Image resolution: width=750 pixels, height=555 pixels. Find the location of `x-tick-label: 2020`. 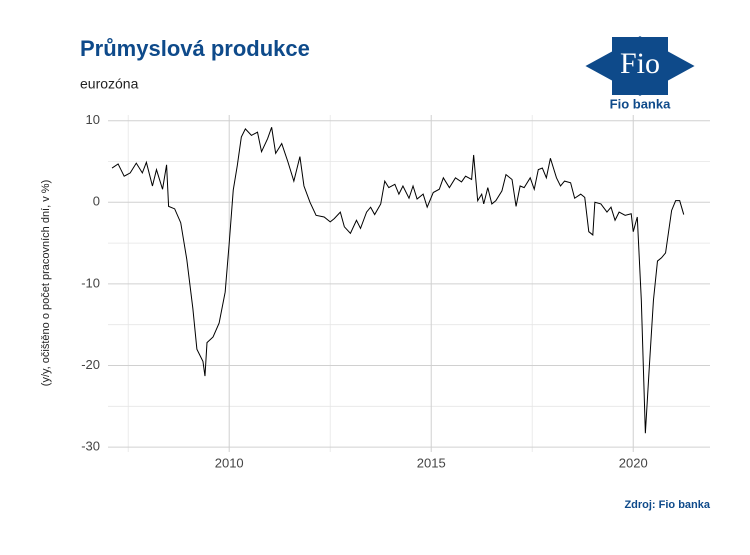

x-tick-label: 2020 is located at coordinates (633, 462).